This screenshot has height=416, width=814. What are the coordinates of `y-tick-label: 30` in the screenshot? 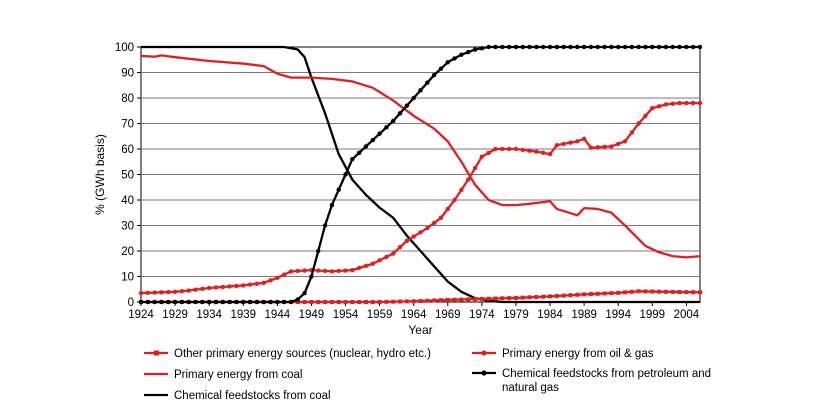 It's located at (127, 227).